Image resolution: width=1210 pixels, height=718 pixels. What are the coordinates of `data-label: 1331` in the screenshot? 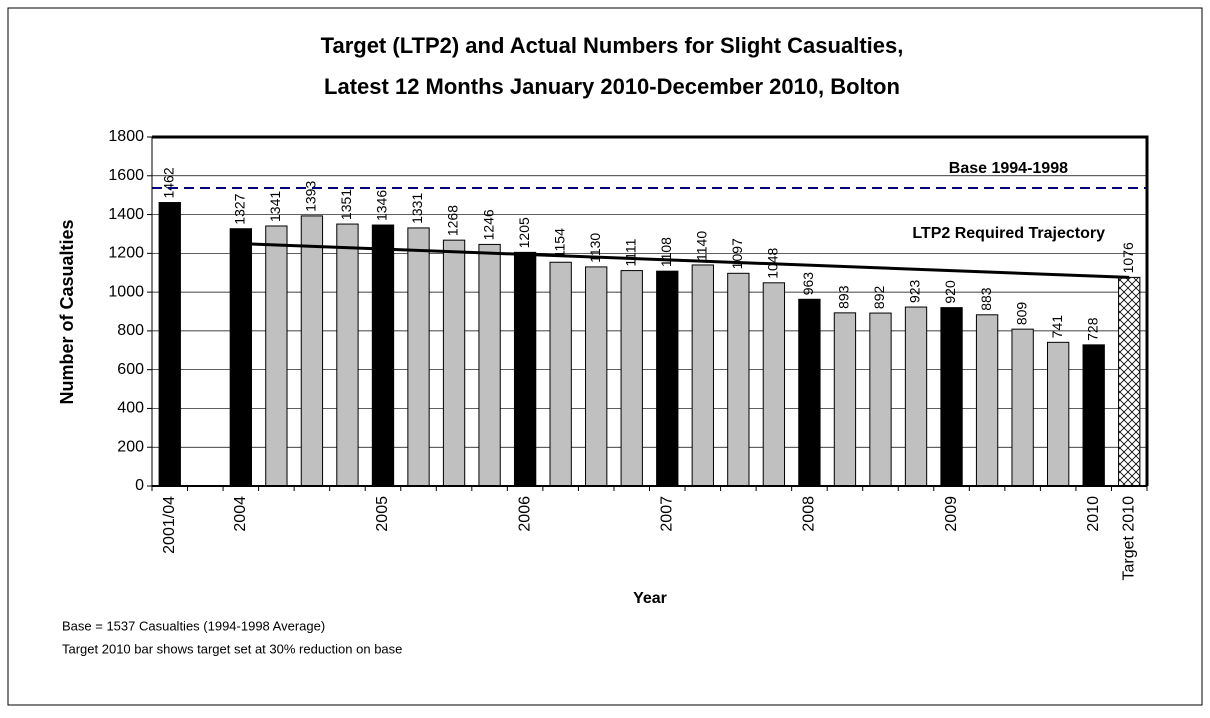 It's located at (417, 208).